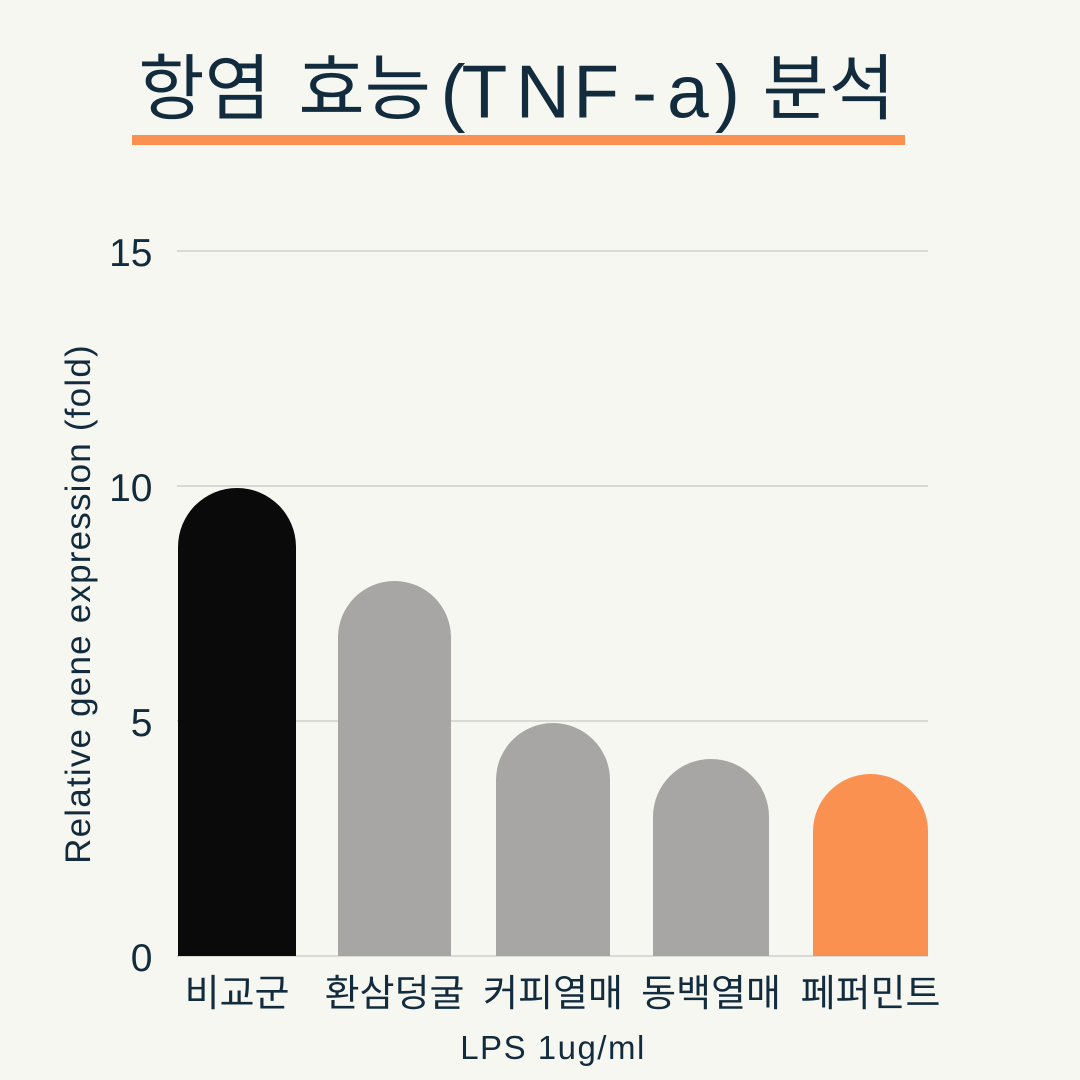 The width and height of the screenshot is (1080, 1080). Describe the element at coordinates (596, 92) in the screenshot. I see `svg-text: F` at that location.